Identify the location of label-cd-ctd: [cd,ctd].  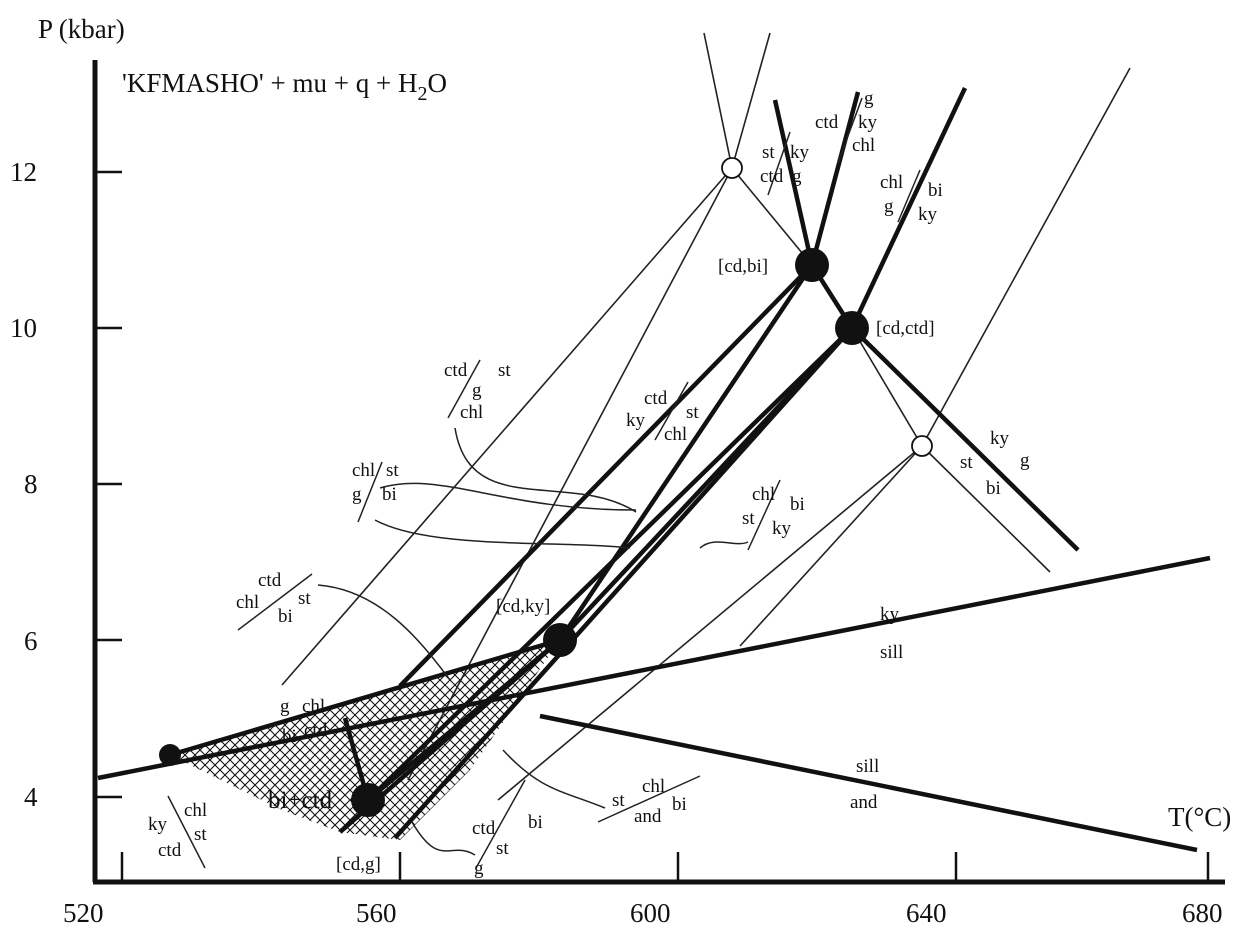
(905, 328).